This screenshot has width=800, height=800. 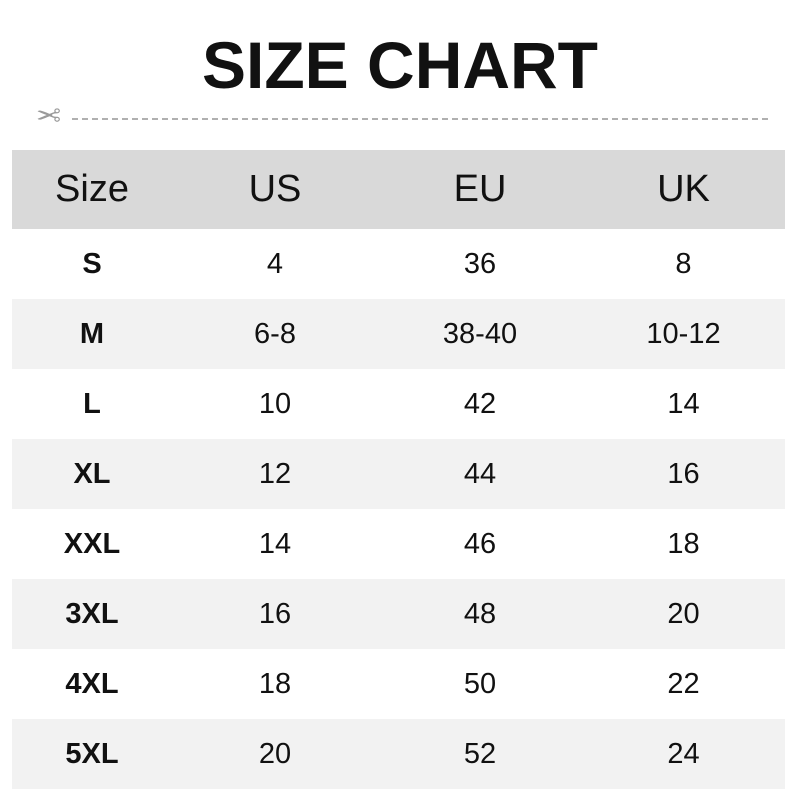 What do you see at coordinates (683, 753) in the screenshot?
I see `cell-uk: 24` at bounding box center [683, 753].